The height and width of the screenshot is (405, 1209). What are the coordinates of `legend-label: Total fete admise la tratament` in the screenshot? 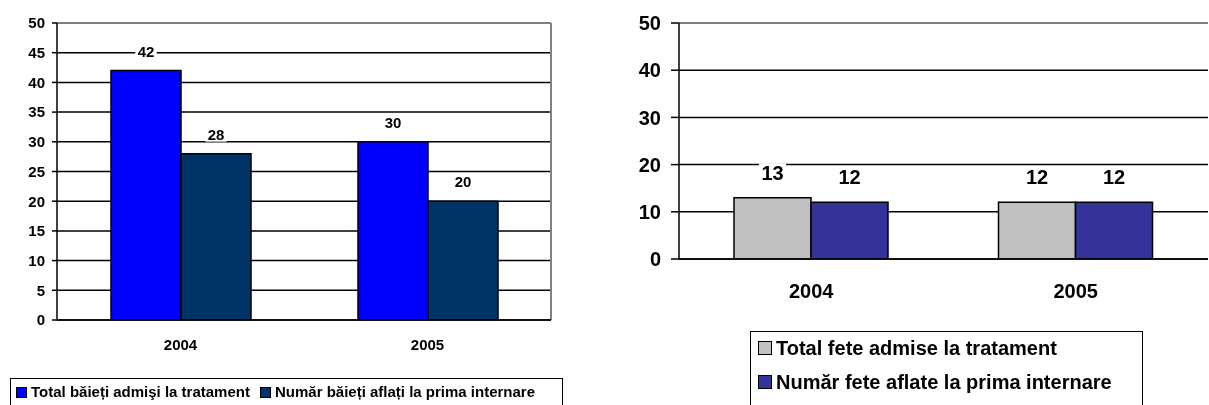 It's located at (916, 348).